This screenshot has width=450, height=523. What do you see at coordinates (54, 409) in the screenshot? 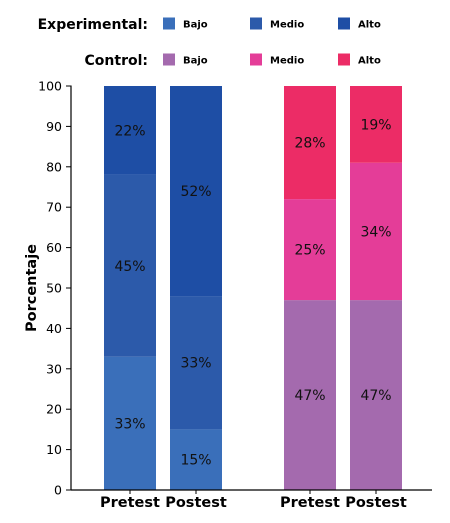
I see `y-tick-label: 20` at bounding box center [54, 409].